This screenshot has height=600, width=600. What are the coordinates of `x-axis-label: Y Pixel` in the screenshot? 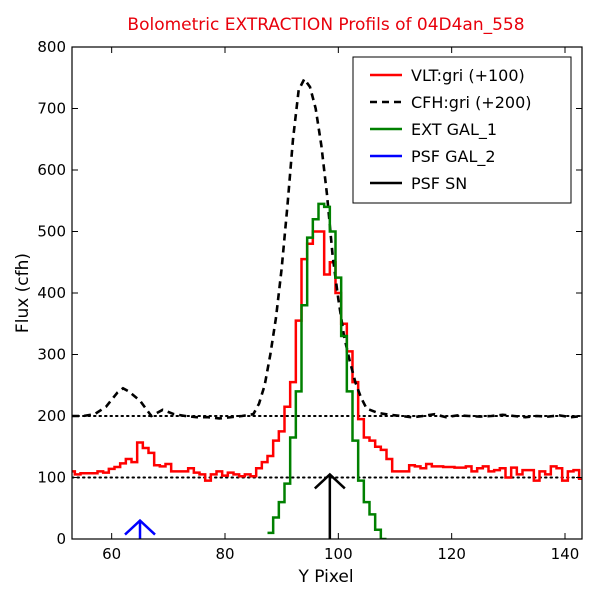 It's located at (325, 577).